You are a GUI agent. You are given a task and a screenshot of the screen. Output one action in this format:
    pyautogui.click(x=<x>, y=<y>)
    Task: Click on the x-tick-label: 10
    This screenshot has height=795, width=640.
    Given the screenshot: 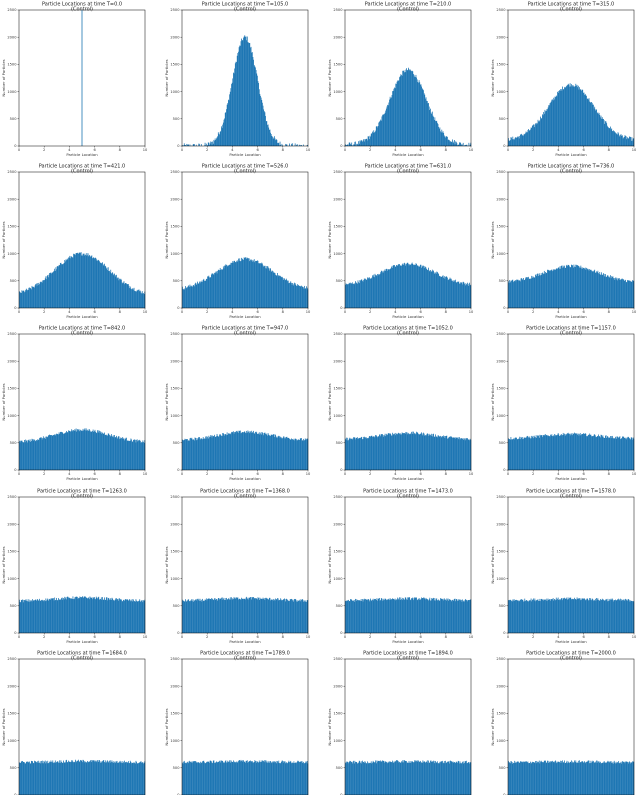 What is the action you would take?
    pyautogui.click(x=634, y=474)
    